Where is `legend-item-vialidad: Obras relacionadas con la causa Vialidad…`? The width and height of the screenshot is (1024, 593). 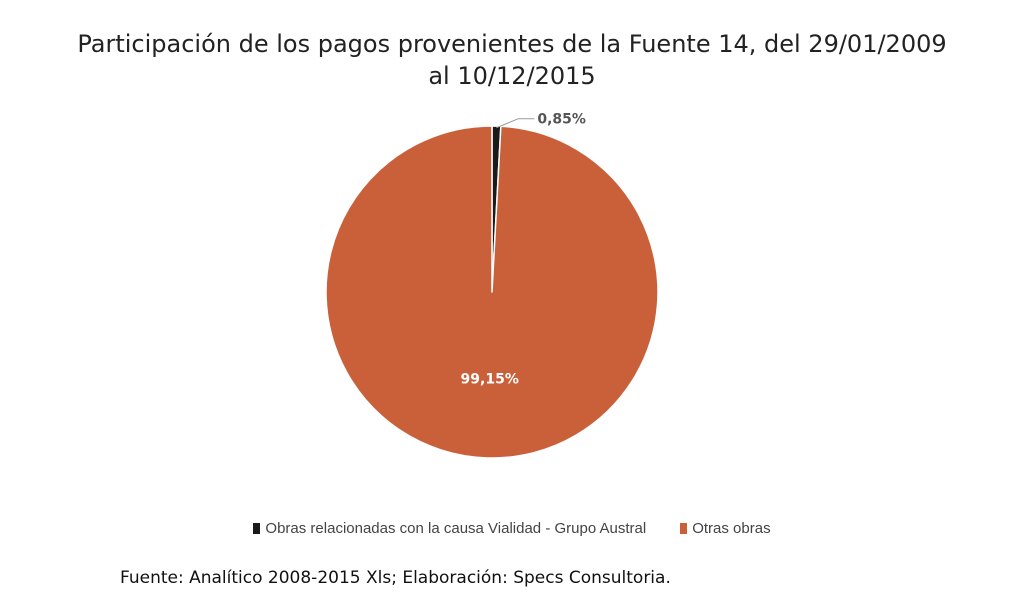
legend-item-vialidad: Obras relacionadas con la causa Vialidad… is located at coordinates (449, 528).